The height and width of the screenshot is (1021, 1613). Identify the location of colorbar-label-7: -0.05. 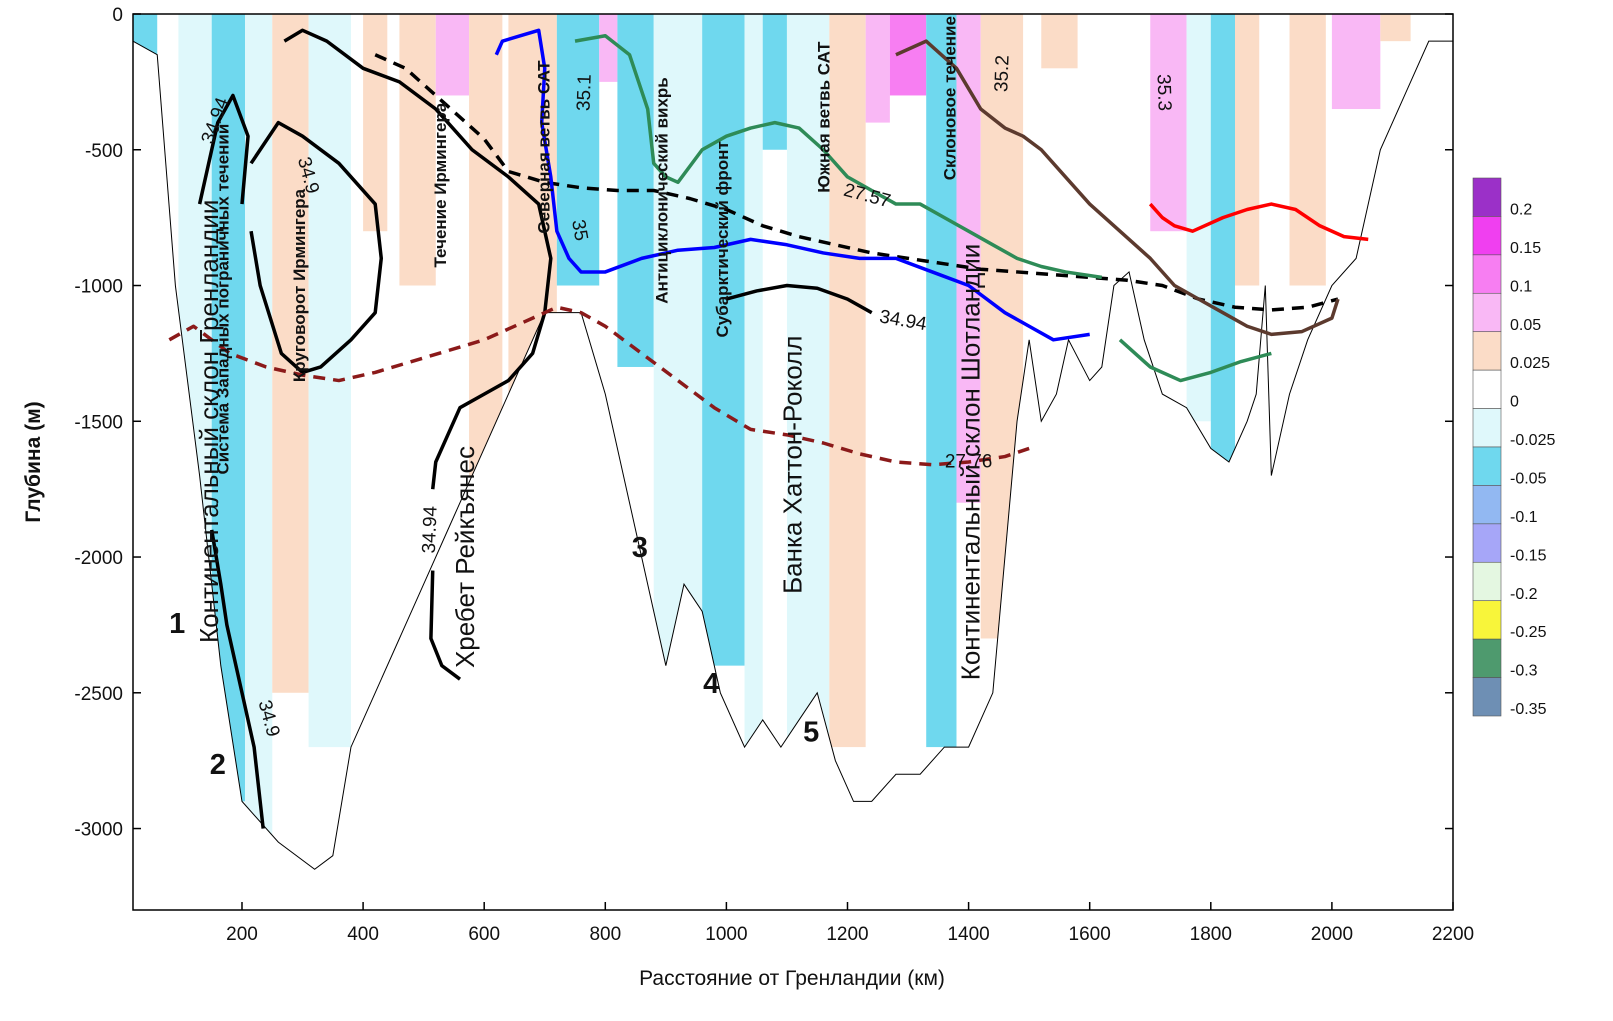
(1528, 479).